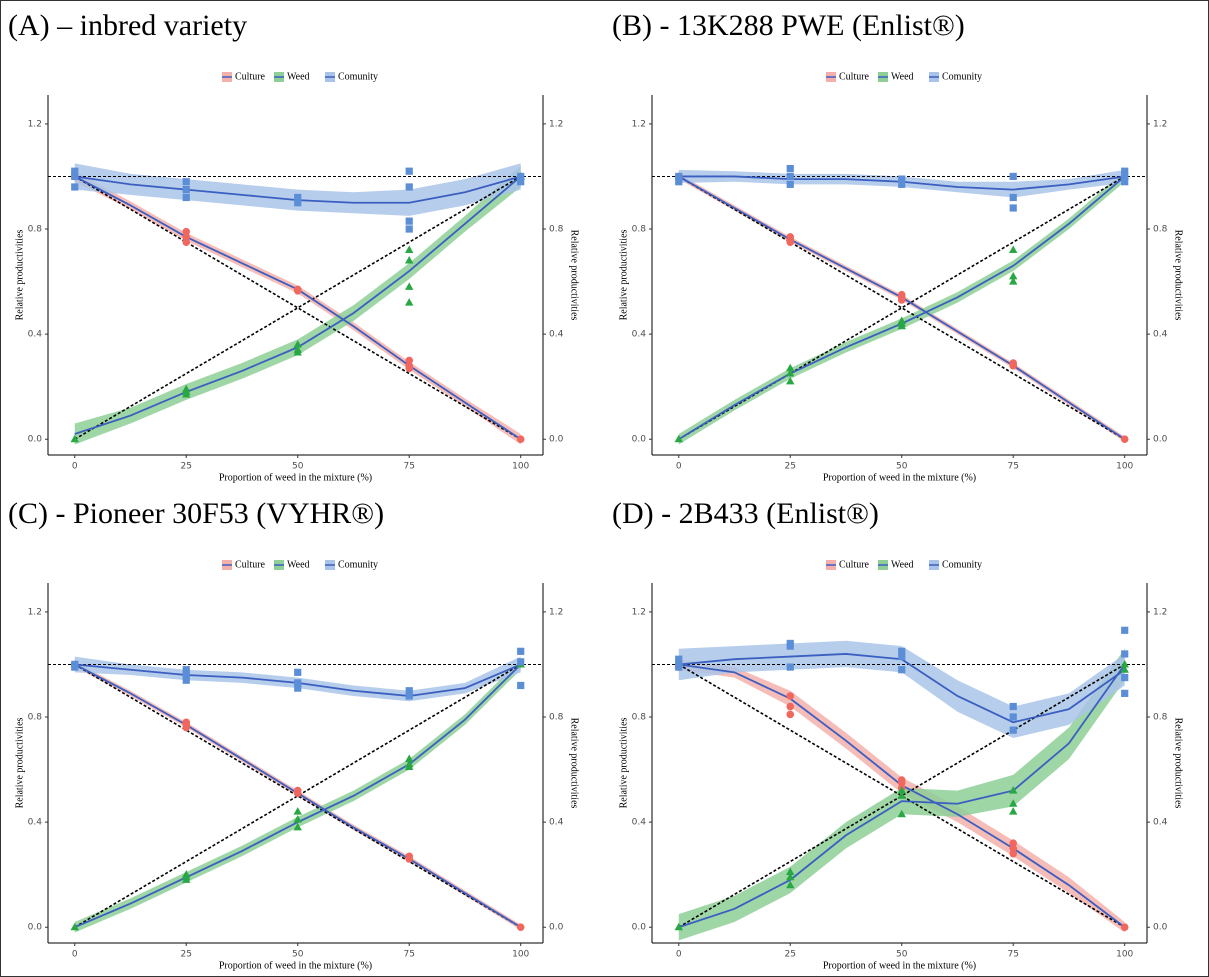  I want to click on y-axis-label: Relative productivities, so click(623, 274).